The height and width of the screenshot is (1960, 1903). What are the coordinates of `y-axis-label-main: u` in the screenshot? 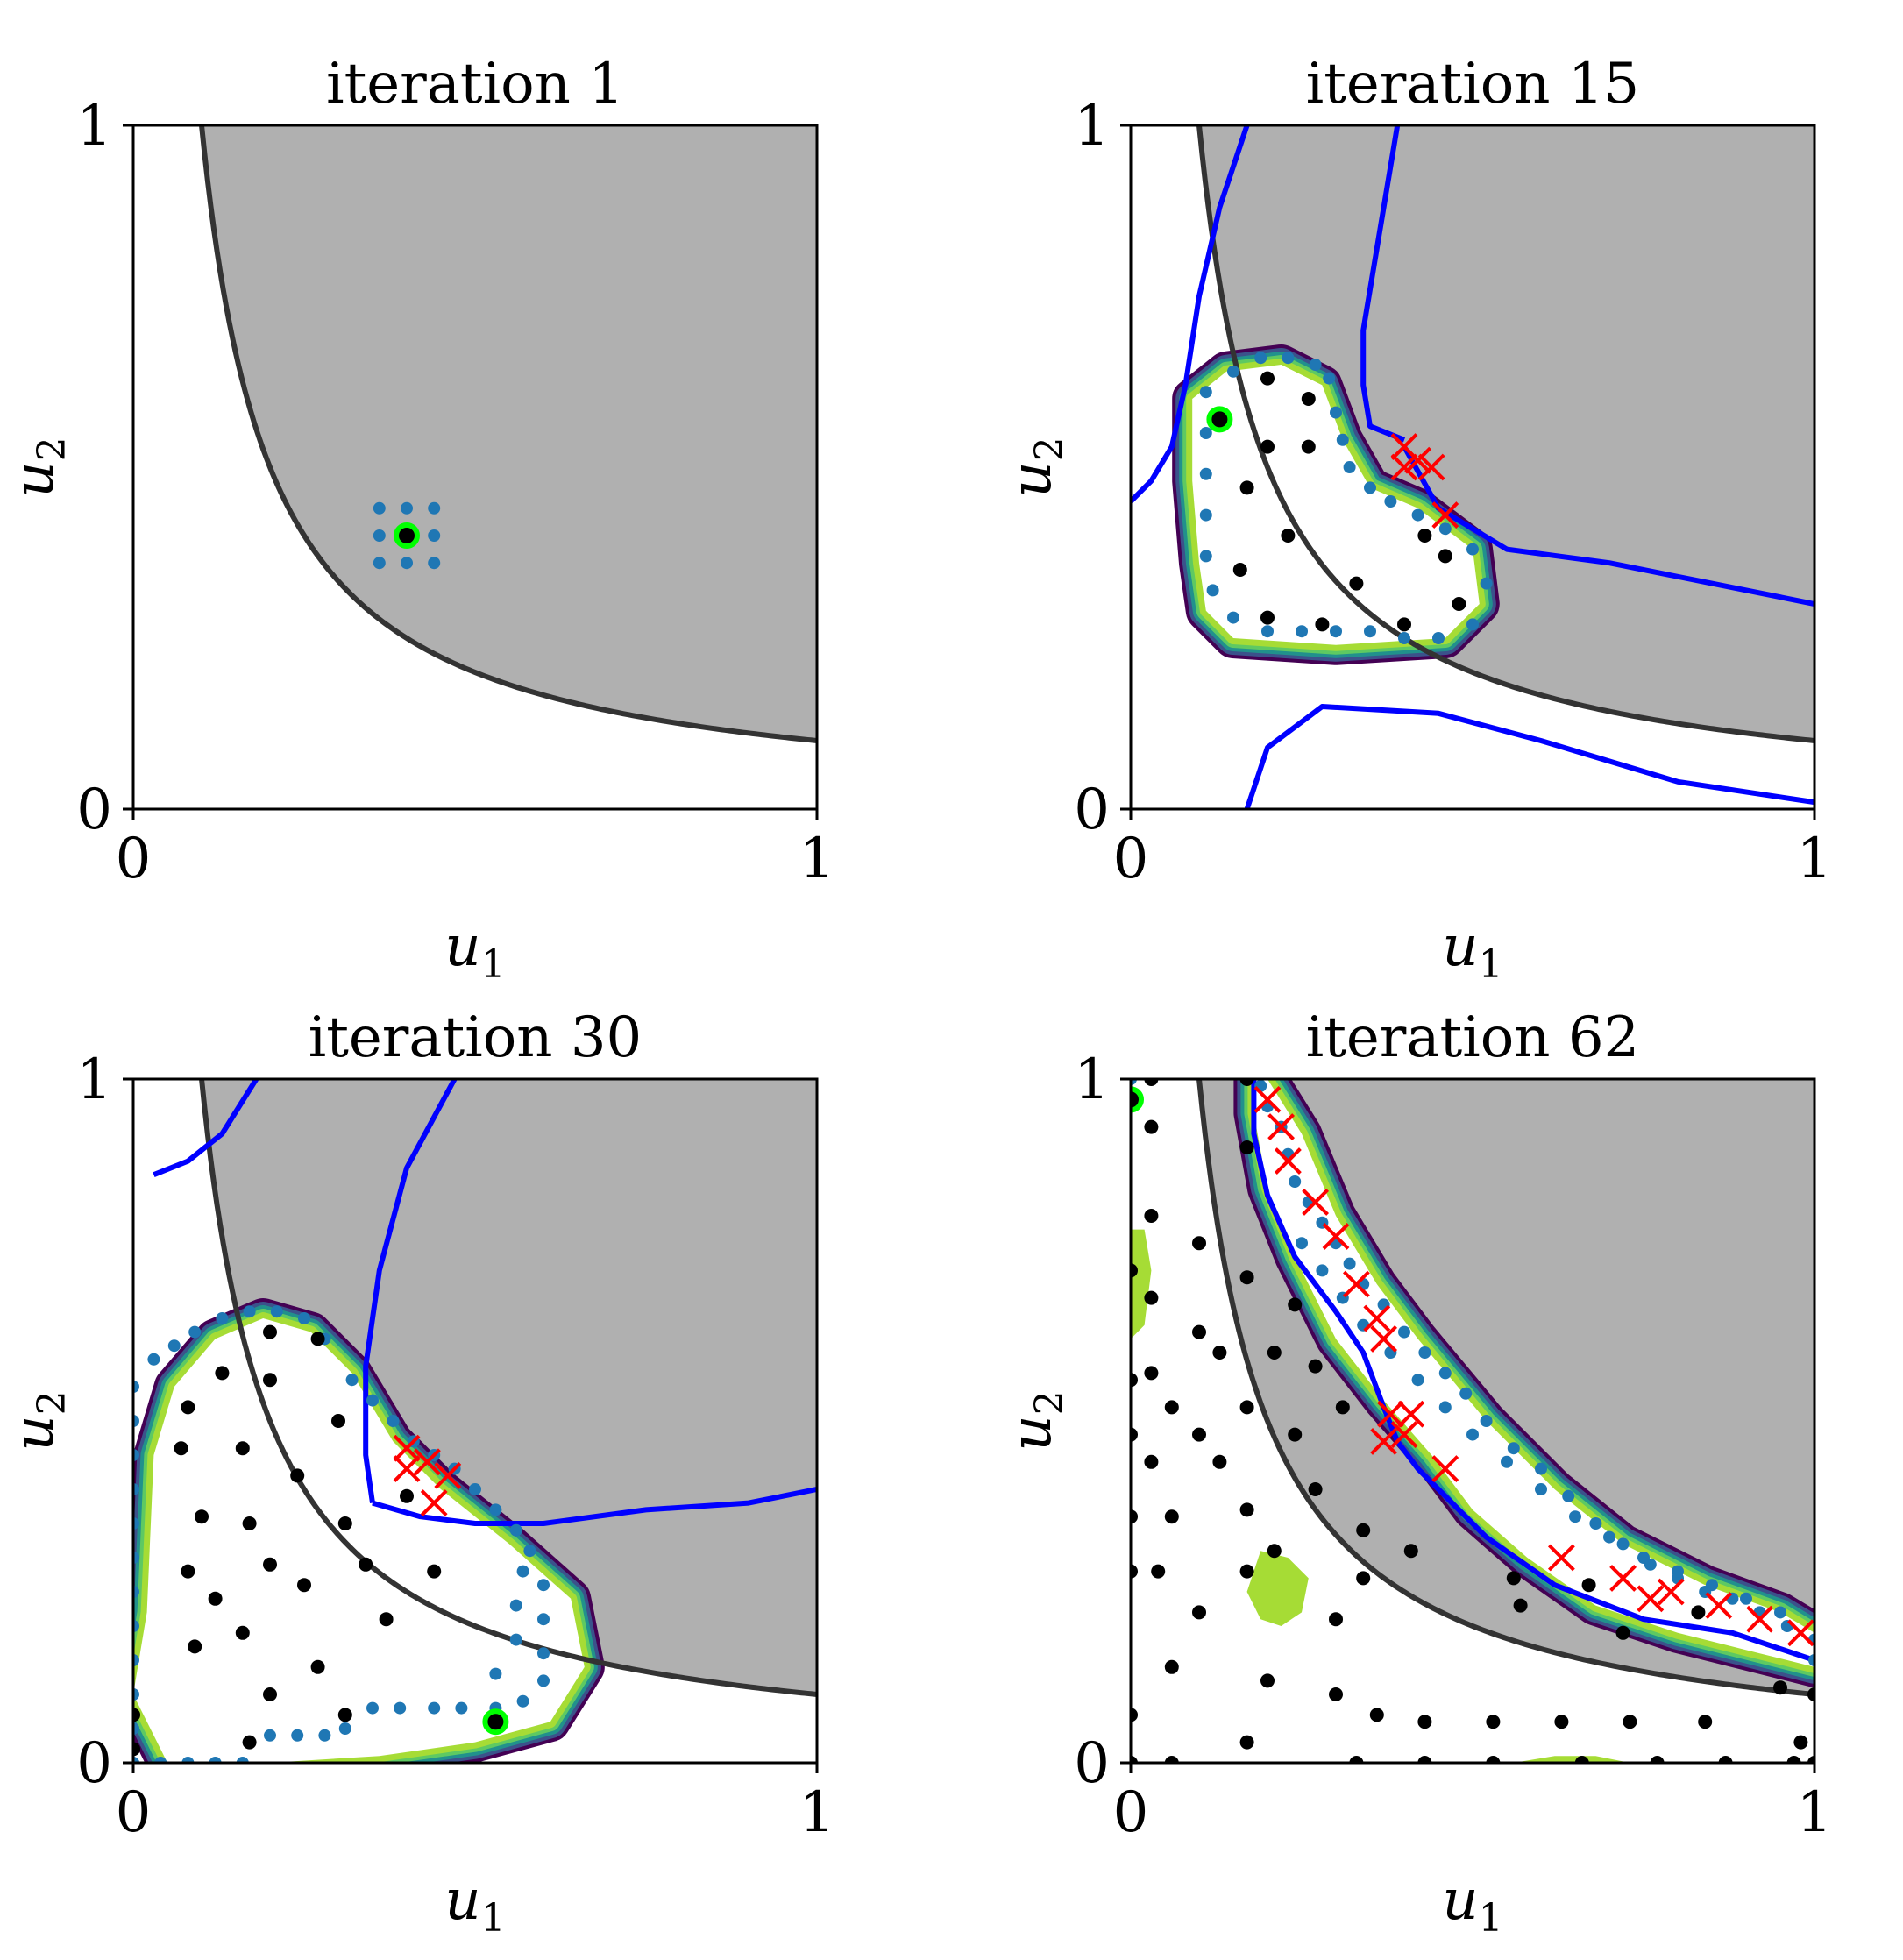 It's located at (1031, 479).